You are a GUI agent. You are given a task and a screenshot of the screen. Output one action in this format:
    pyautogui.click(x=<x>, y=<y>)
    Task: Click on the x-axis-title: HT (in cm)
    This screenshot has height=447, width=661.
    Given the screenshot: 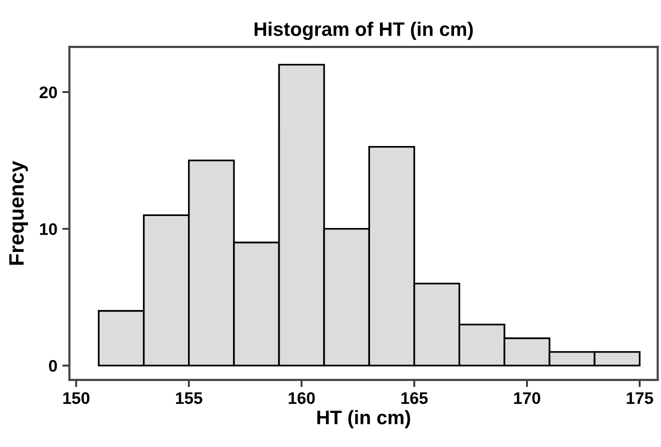 What is the action you would take?
    pyautogui.click(x=363, y=419)
    